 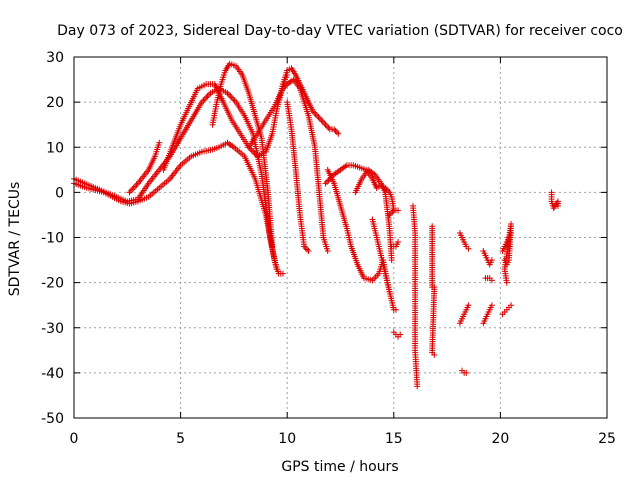 What do you see at coordinates (52, 374) in the screenshot?
I see `y-tick-label: -40` at bounding box center [52, 374].